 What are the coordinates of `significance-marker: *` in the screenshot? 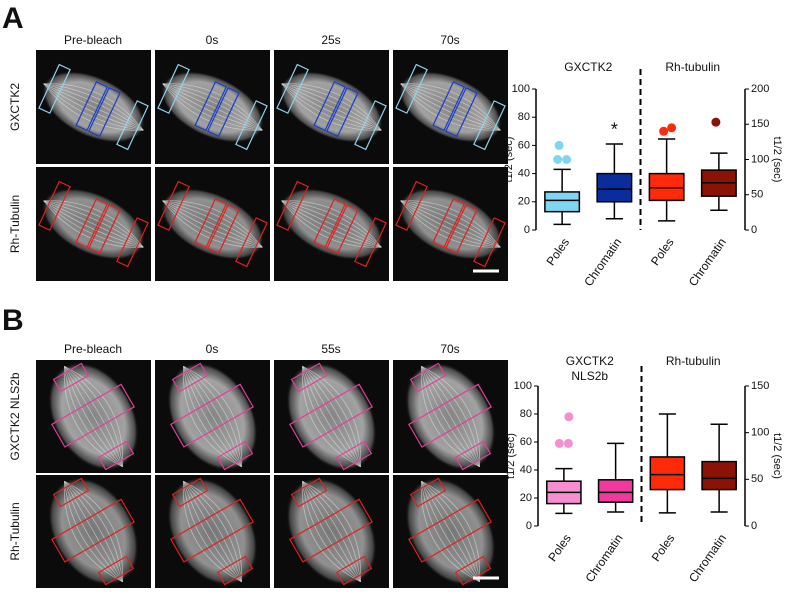 It's located at (614, 130).